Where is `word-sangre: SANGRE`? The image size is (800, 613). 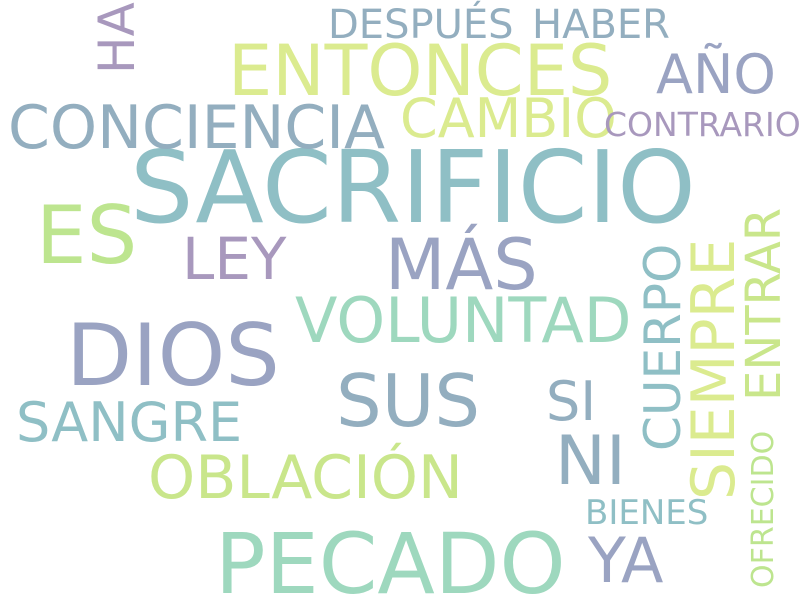 word-sangre: SANGRE is located at coordinates (129, 422).